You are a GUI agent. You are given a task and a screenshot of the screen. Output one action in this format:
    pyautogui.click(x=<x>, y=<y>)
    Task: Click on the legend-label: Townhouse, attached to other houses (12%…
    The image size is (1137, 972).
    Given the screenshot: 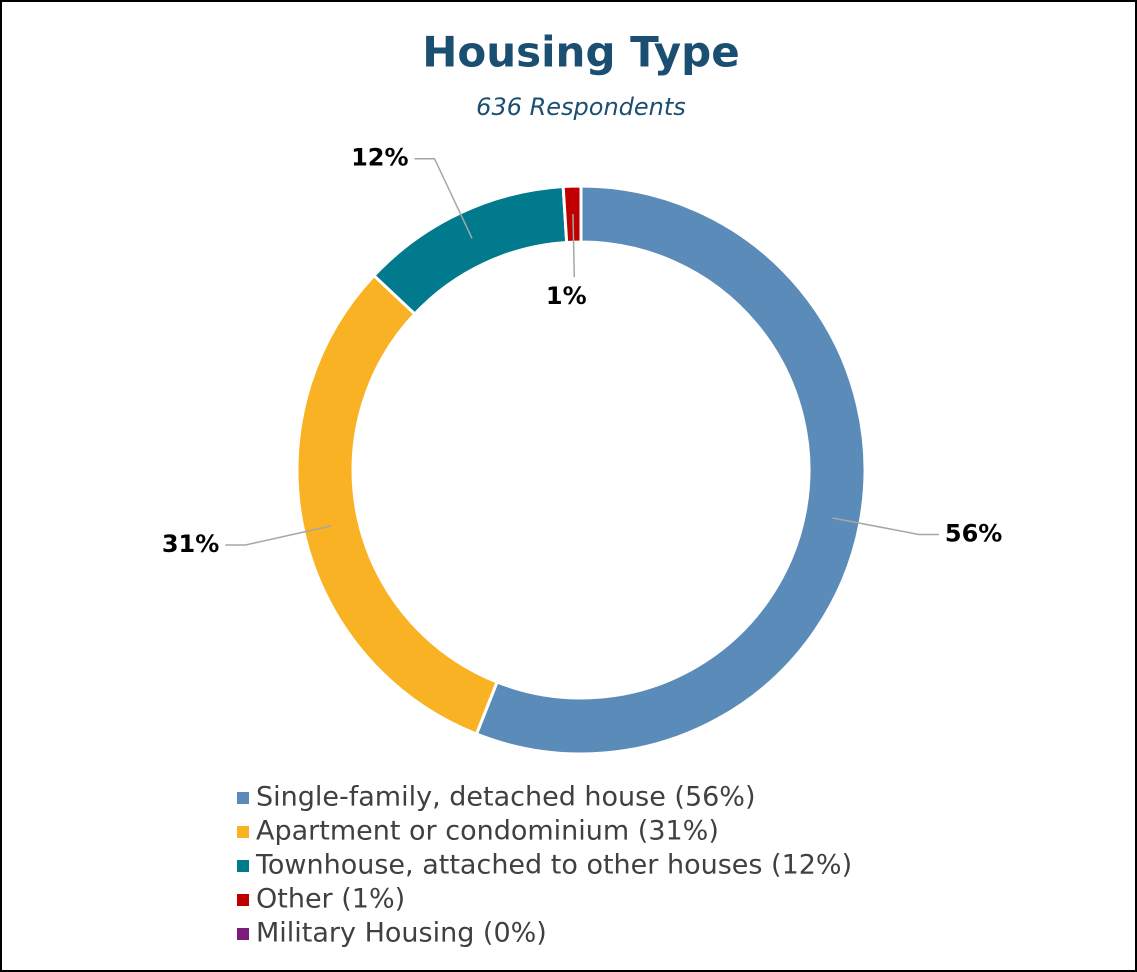 What is the action you would take?
    pyautogui.click(x=553, y=865)
    